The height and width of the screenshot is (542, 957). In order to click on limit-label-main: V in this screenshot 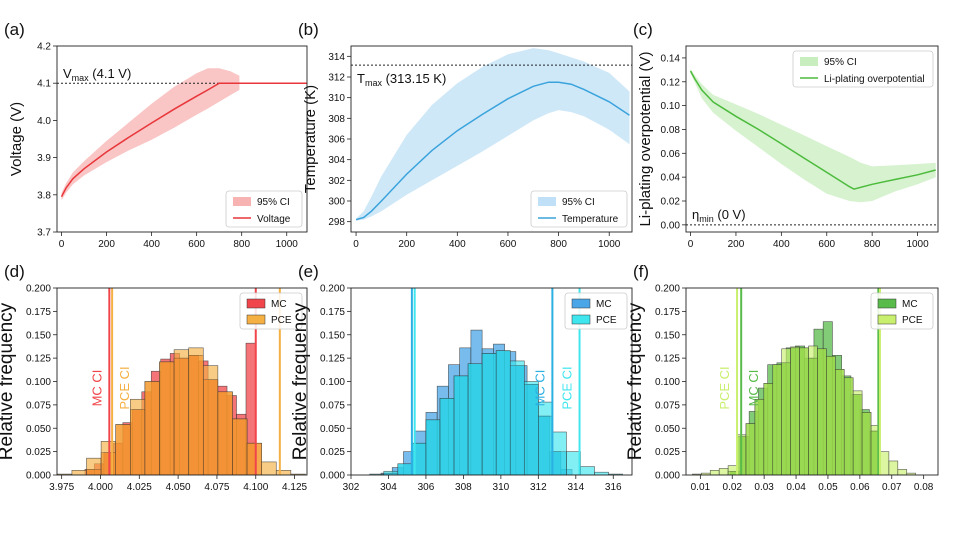, I will do `click(67, 73)`.